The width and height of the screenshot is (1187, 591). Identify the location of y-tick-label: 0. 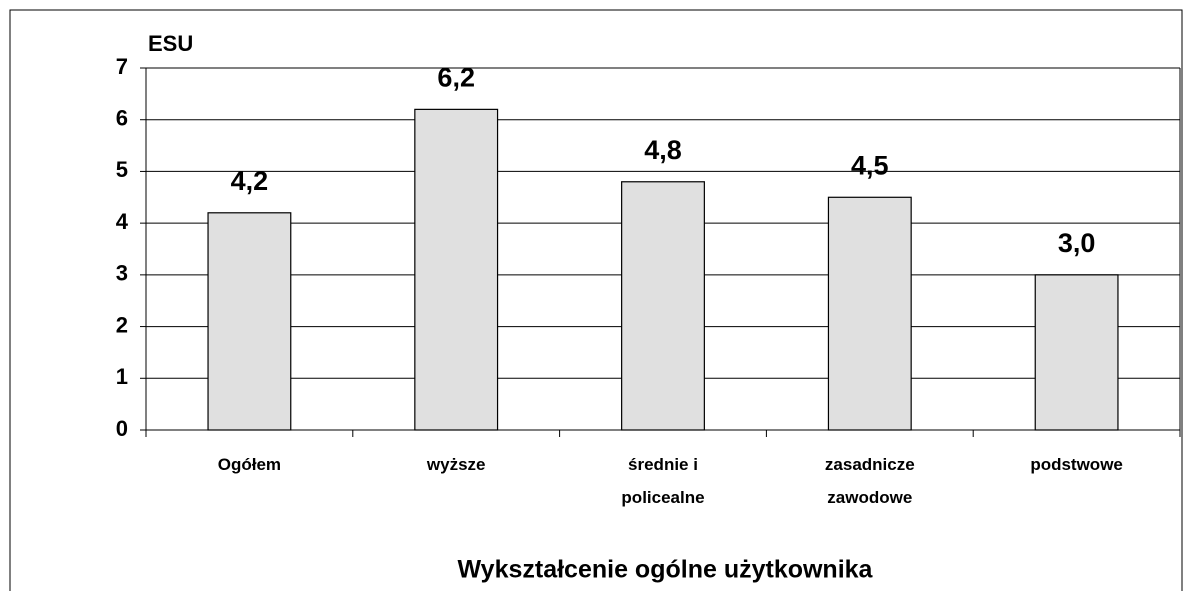
(122, 428).